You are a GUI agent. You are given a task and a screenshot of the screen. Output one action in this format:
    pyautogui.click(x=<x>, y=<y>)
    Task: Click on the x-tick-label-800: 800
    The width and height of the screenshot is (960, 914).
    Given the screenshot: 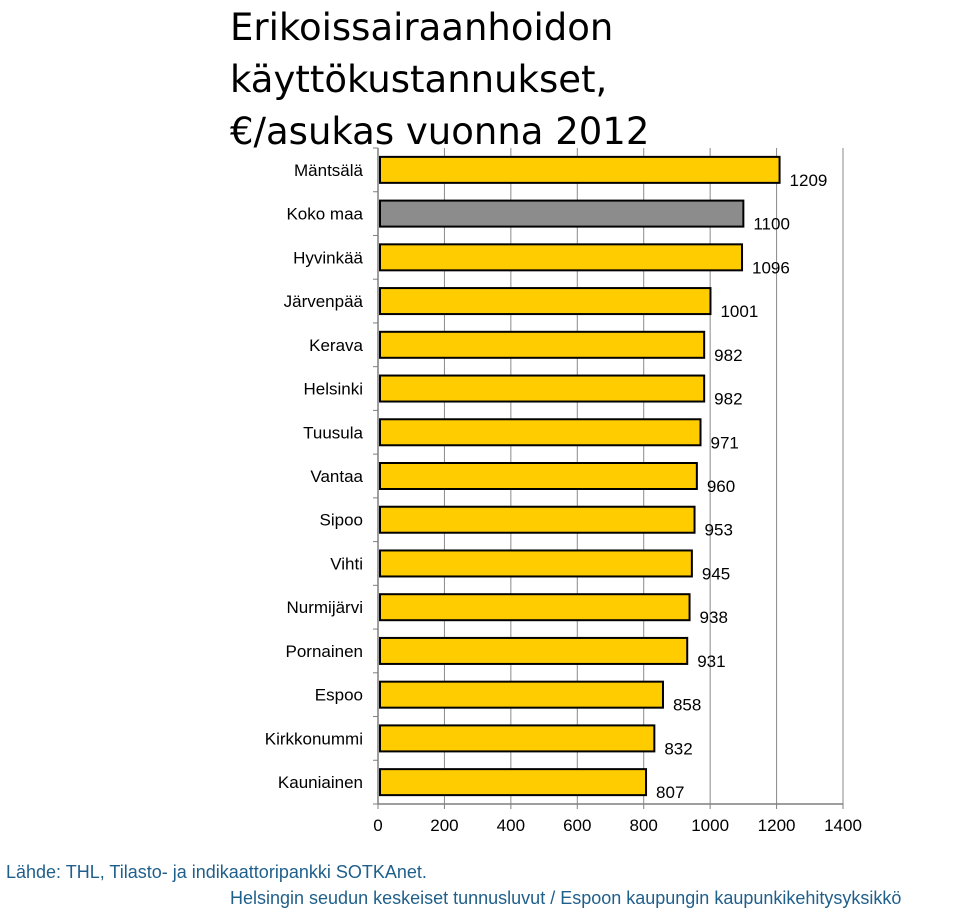 What is the action you would take?
    pyautogui.click(x=644, y=825)
    